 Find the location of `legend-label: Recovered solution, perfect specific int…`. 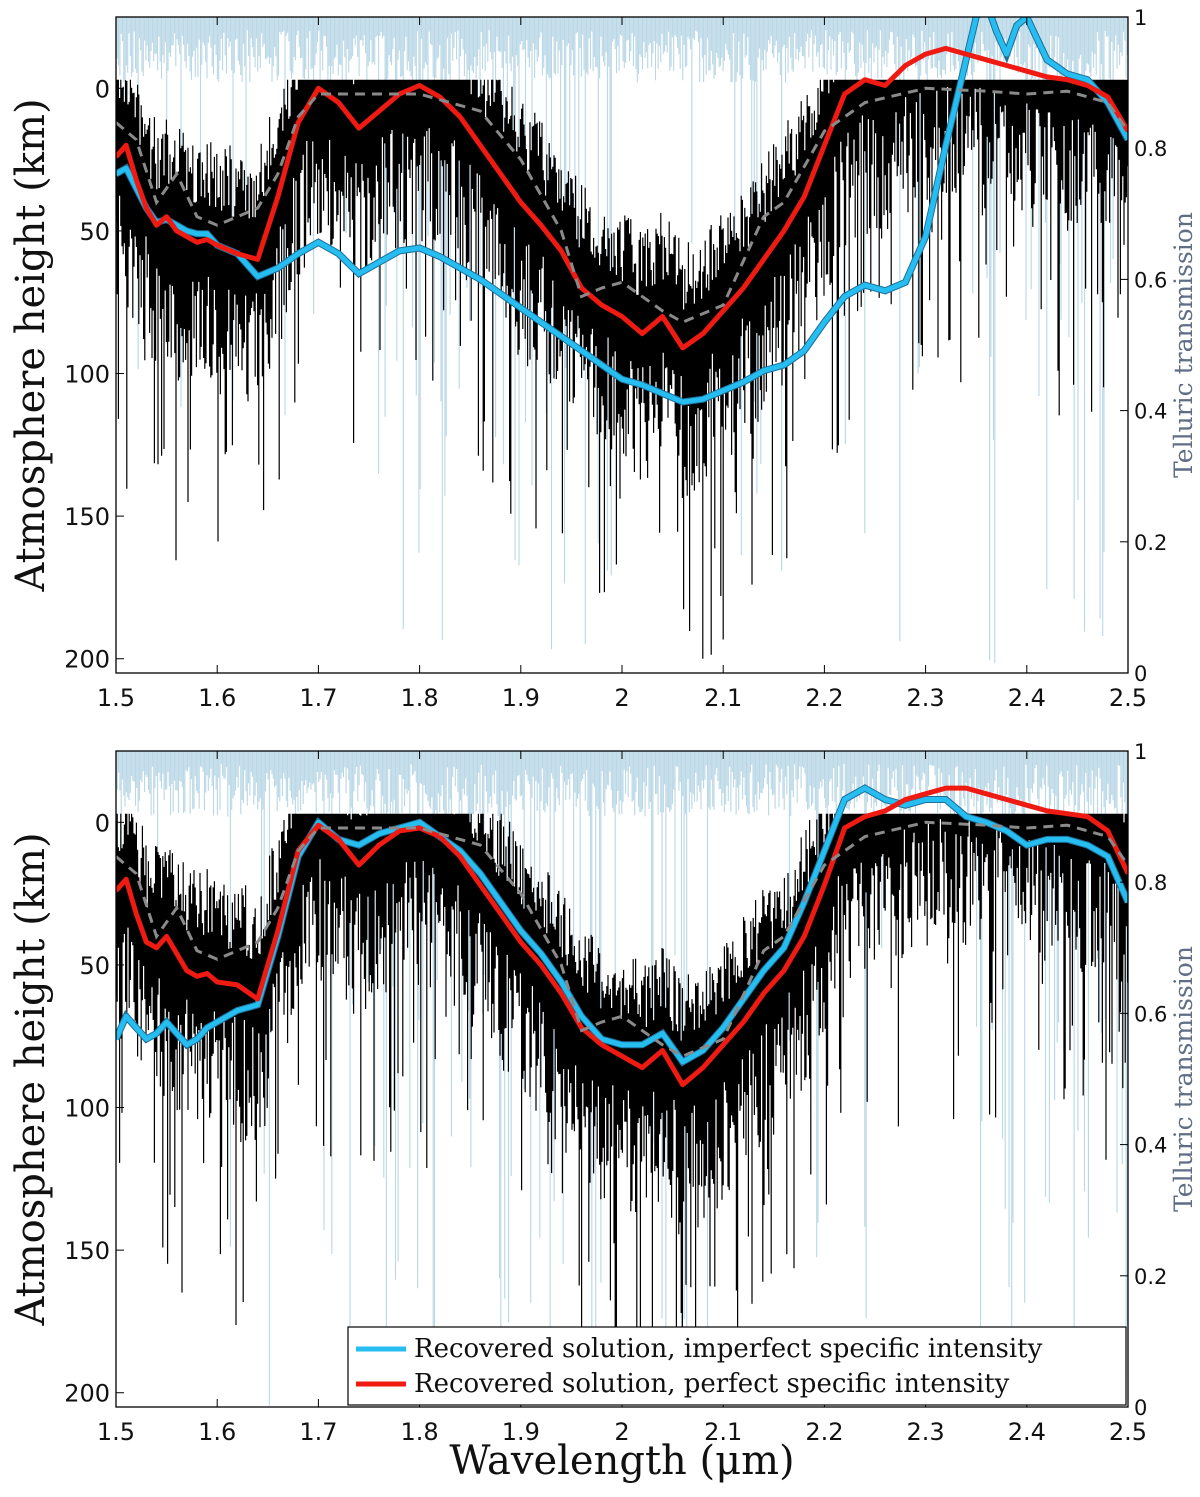

legend-label: Recovered solution, perfect specific int… is located at coordinates (712, 1384).